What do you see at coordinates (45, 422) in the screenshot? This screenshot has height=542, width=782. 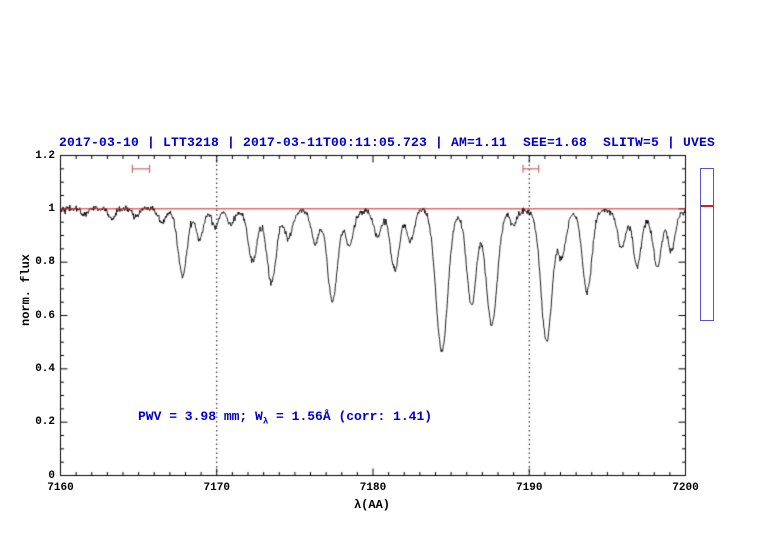 I see `y-tick-label: 0.2` at bounding box center [45, 422].